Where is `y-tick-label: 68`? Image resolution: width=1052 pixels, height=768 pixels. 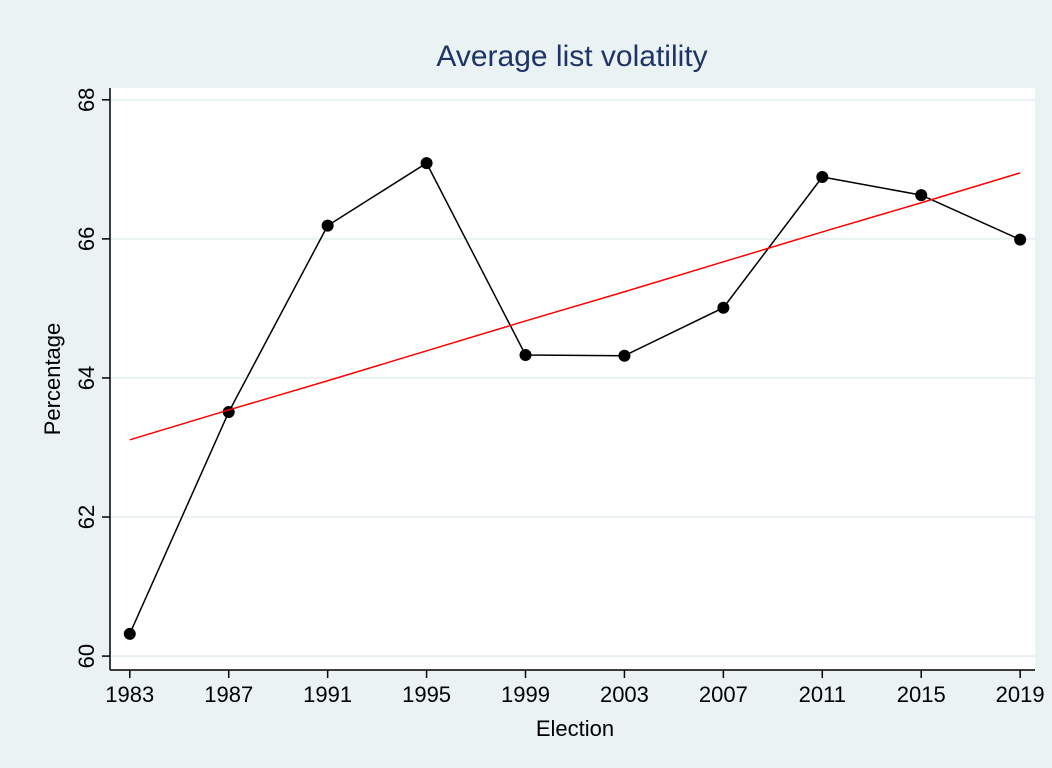
y-tick-label: 68 is located at coordinates (86, 100).